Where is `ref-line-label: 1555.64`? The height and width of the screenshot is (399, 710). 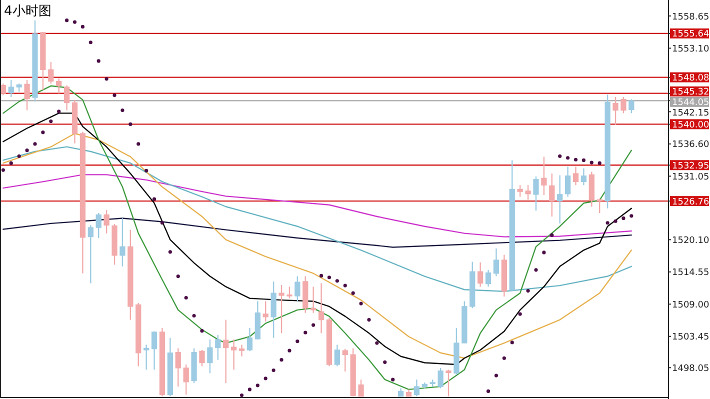 ref-line-label: 1555.64 is located at coordinates (691, 35).